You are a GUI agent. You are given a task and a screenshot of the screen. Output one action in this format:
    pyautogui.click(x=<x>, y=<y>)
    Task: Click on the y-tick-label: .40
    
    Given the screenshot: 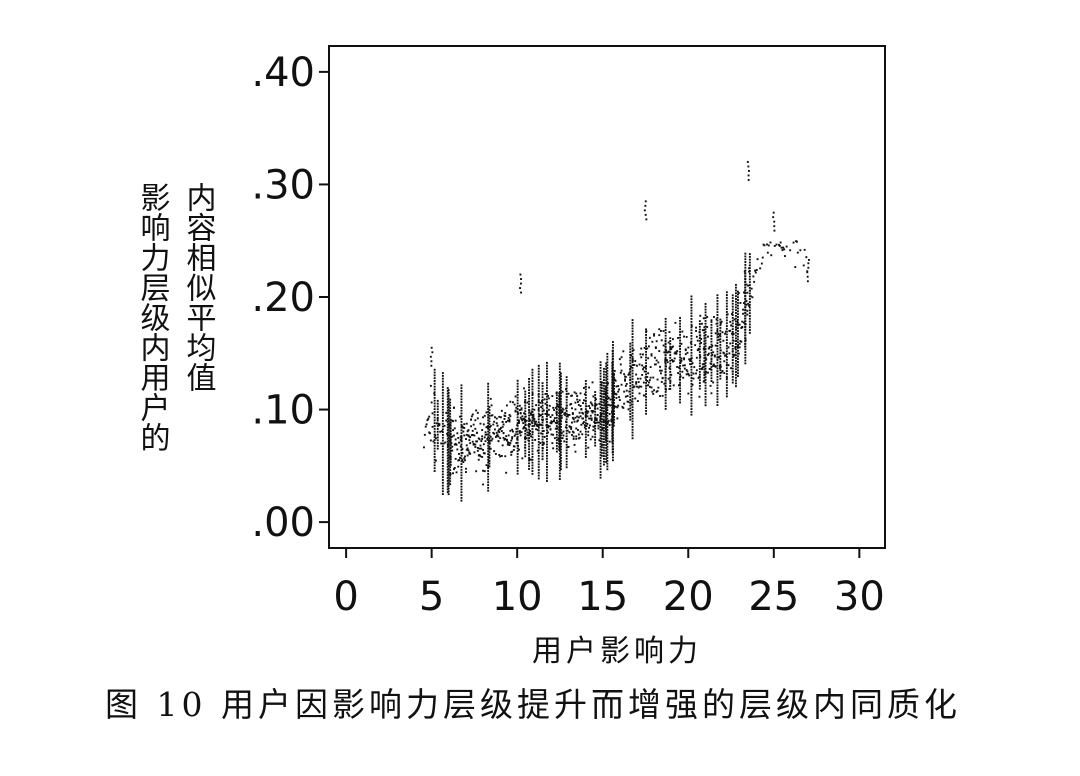 What is the action you would take?
    pyautogui.click(x=283, y=73)
    